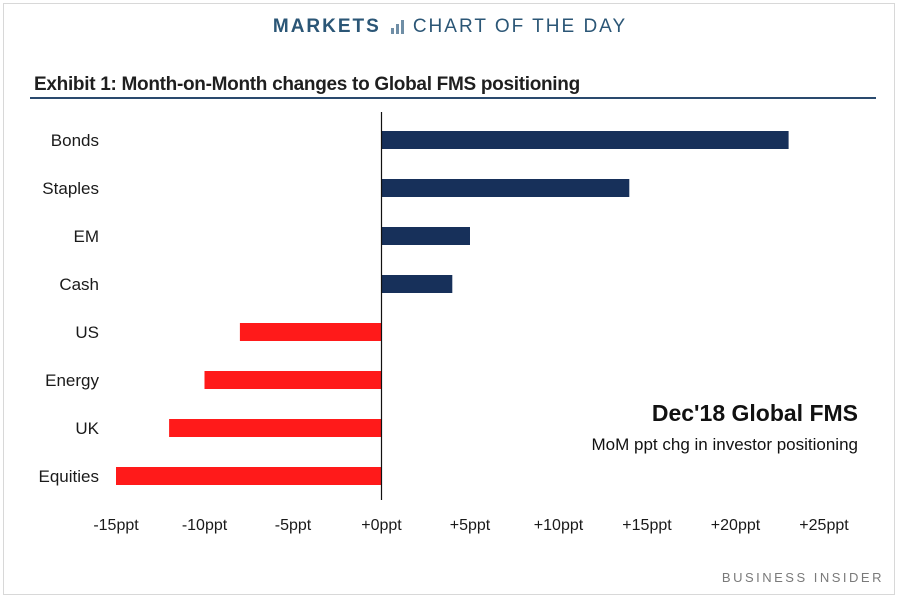 This screenshot has width=900, height=600. I want to click on x-tick-label: +5ppt, so click(470, 525).